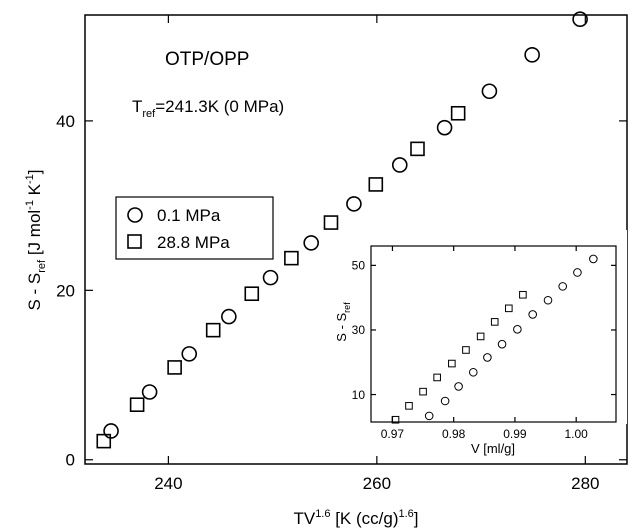 Image resolution: width=632 pixels, height=532 pixels. What do you see at coordinates (65, 290) in the screenshot?
I see `main-y-tick-label: 20` at bounding box center [65, 290].